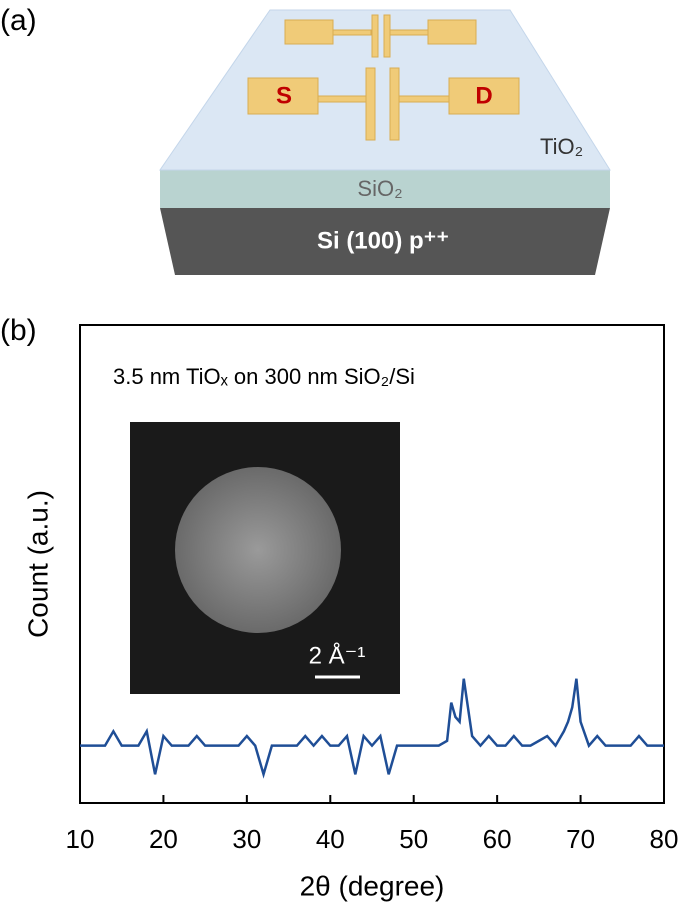 This screenshot has width=685, height=916. I want to click on x-tick-label: 40, so click(330, 839).